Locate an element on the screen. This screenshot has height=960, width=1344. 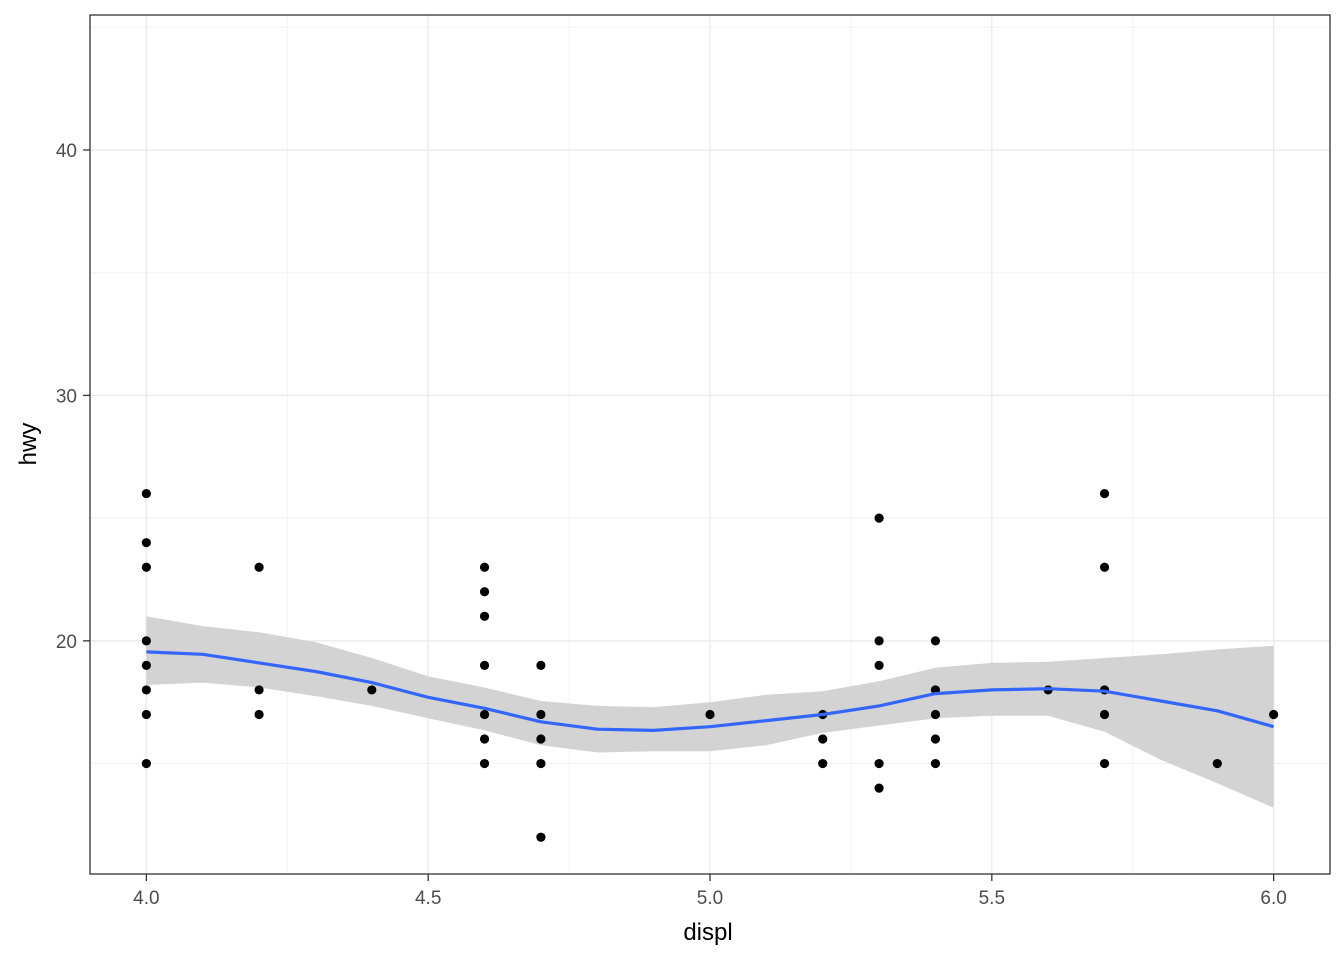
x-tick-label: 5.0 is located at coordinates (710, 898).